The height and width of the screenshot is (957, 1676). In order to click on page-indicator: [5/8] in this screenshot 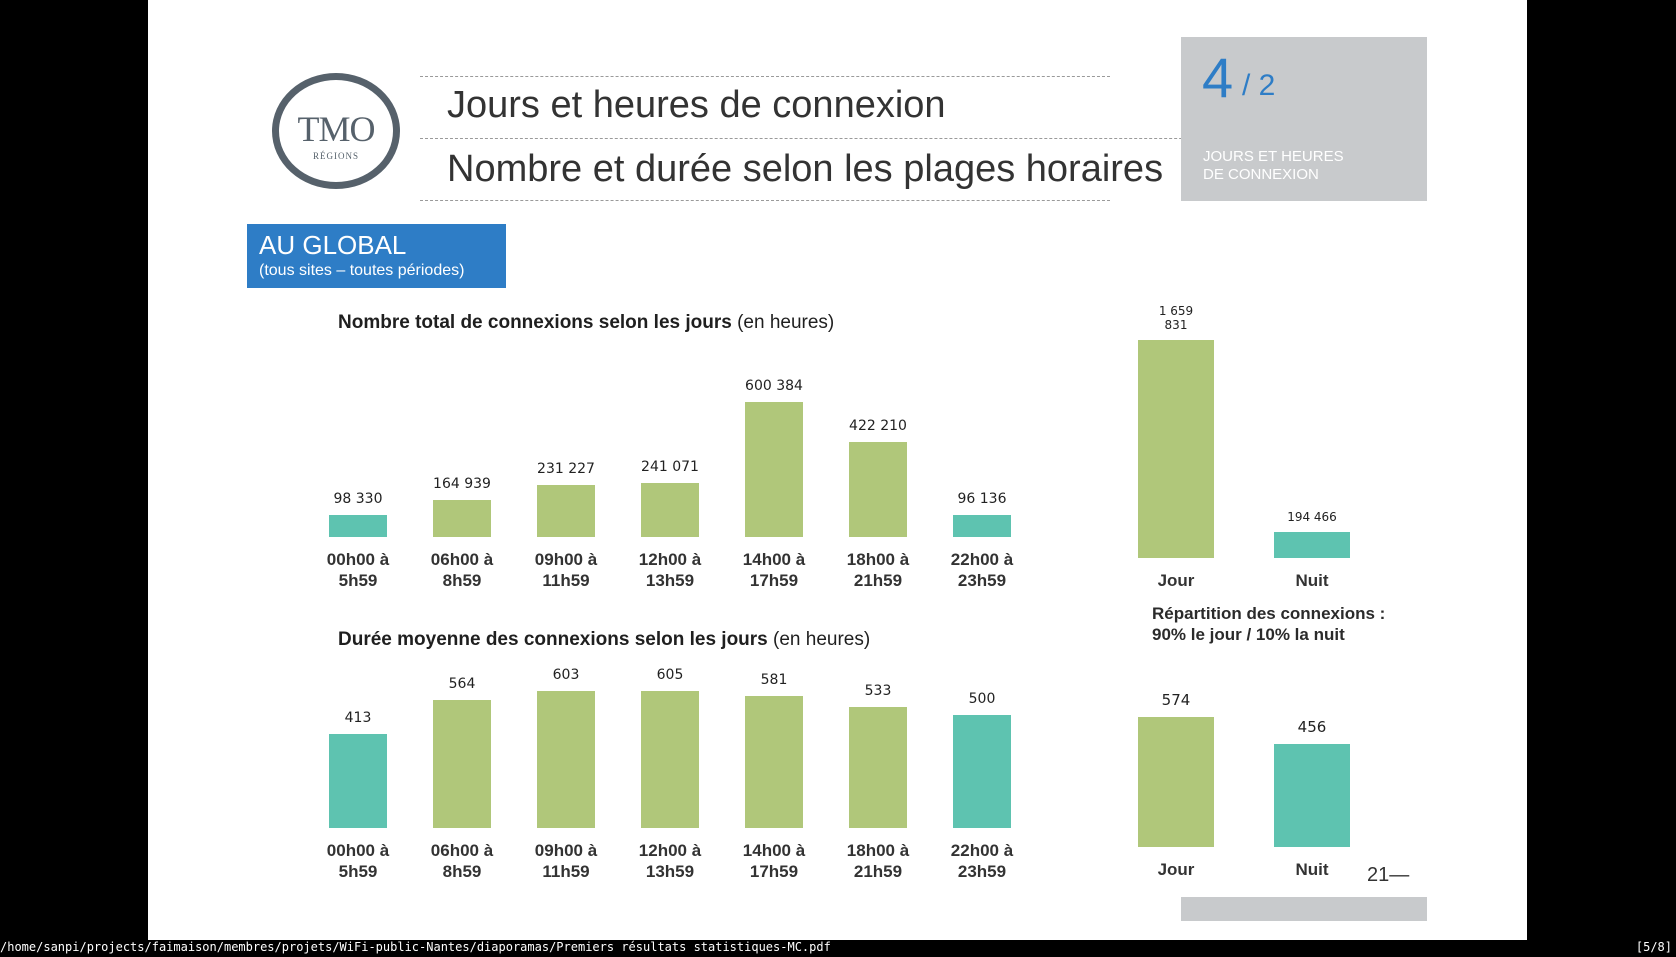, I will do `click(1654, 947)`.